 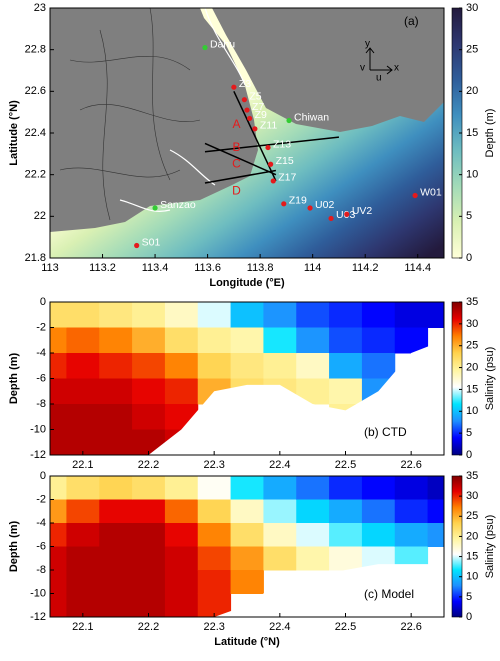 What do you see at coordinates (472, 476) in the screenshot?
I see `colorbar-tick-label: 35` at bounding box center [472, 476].